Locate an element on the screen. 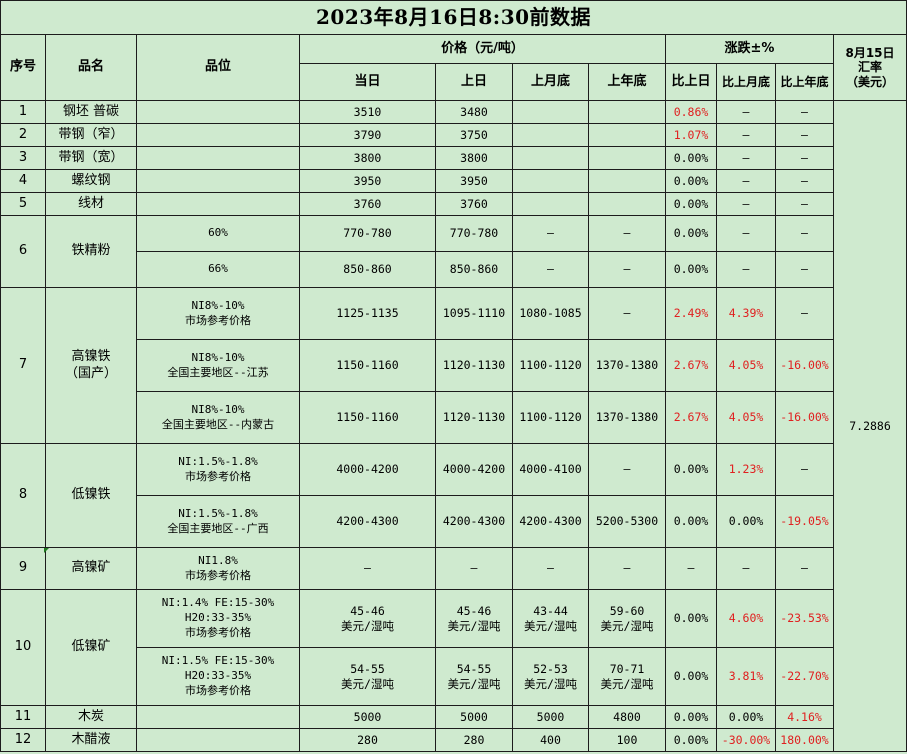 This screenshot has width=907, height=754. row-grade: NI:1.5%-1.8% 市场参考价格 is located at coordinates (218, 469).